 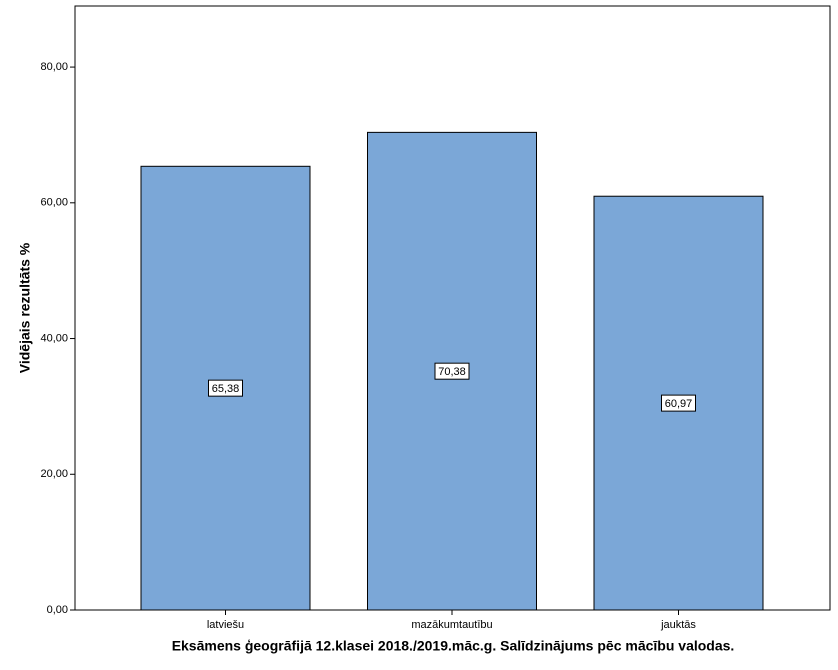 I want to click on value-label: 60,97, so click(x=679, y=404).